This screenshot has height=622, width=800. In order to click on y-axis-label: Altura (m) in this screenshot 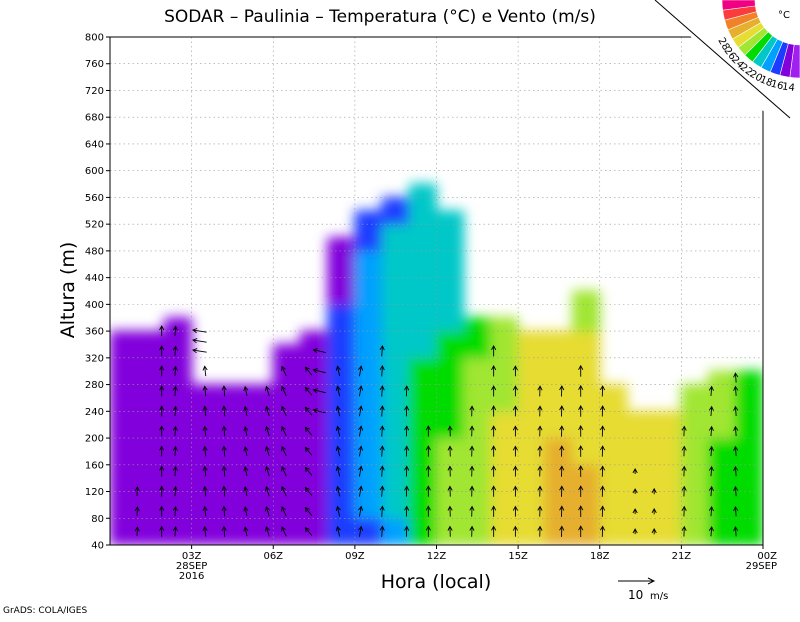, I will do `click(68, 290)`.